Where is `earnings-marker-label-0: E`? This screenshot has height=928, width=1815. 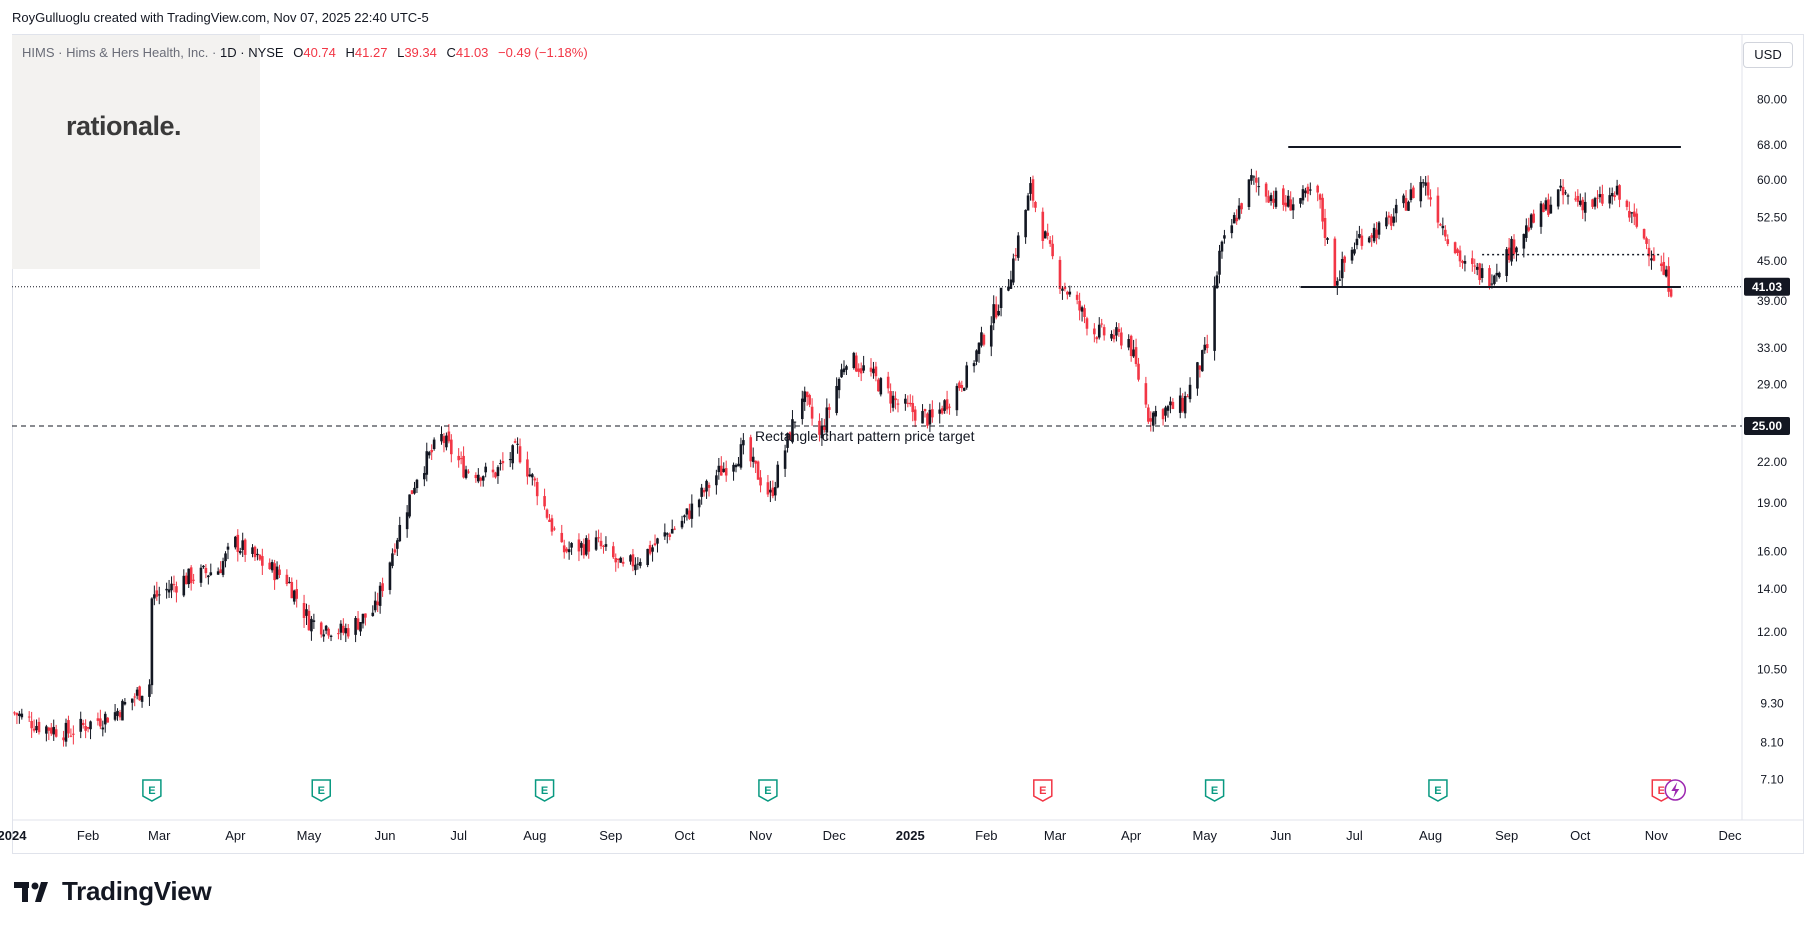
earnings-marker-label-0: E is located at coordinates (151, 791).